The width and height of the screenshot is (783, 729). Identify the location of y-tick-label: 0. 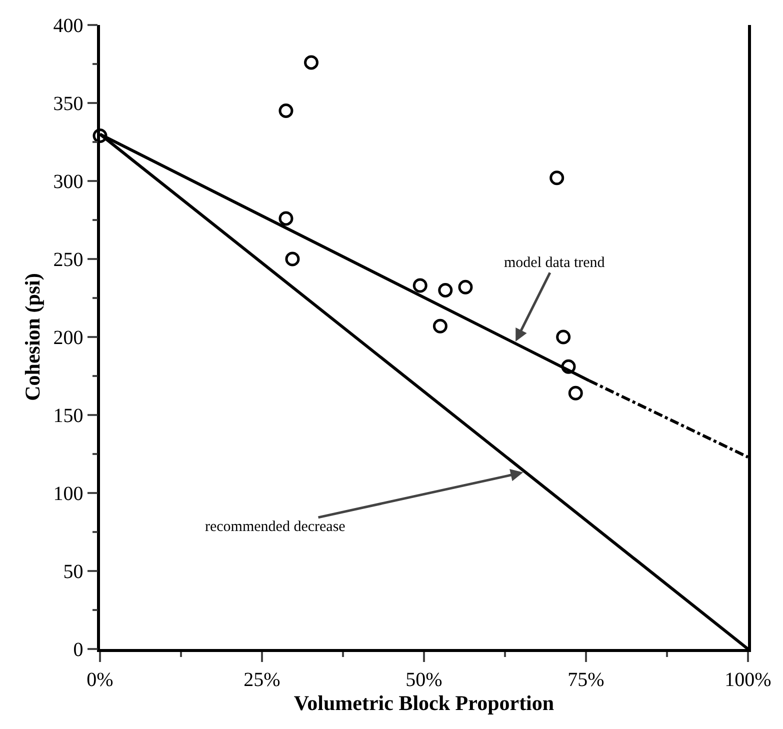
(78, 650).